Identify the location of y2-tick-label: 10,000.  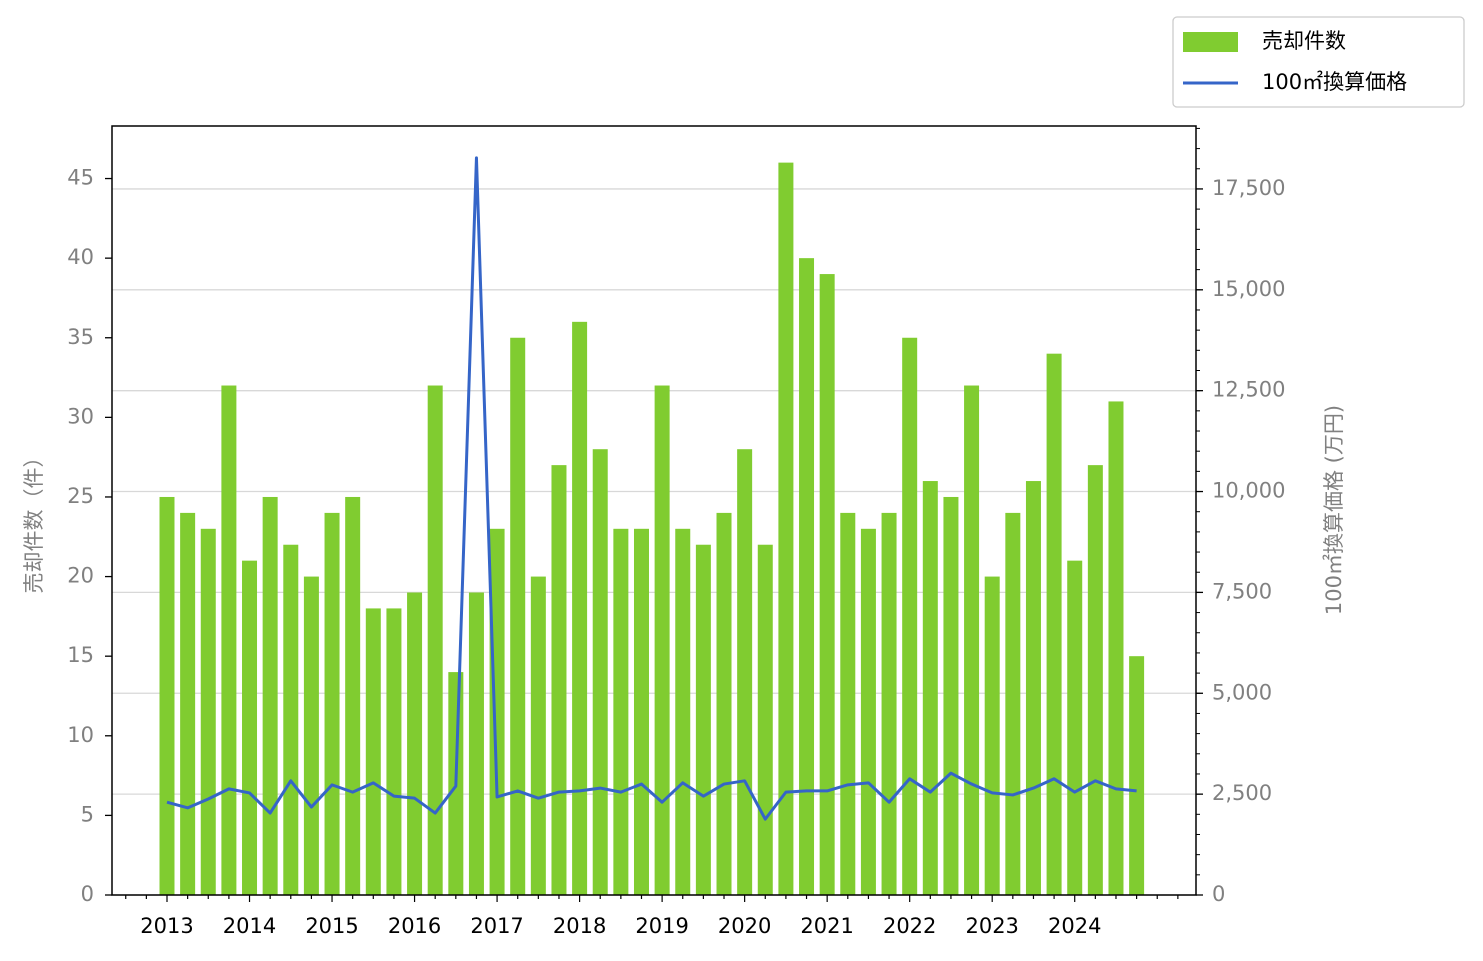
(1248, 491).